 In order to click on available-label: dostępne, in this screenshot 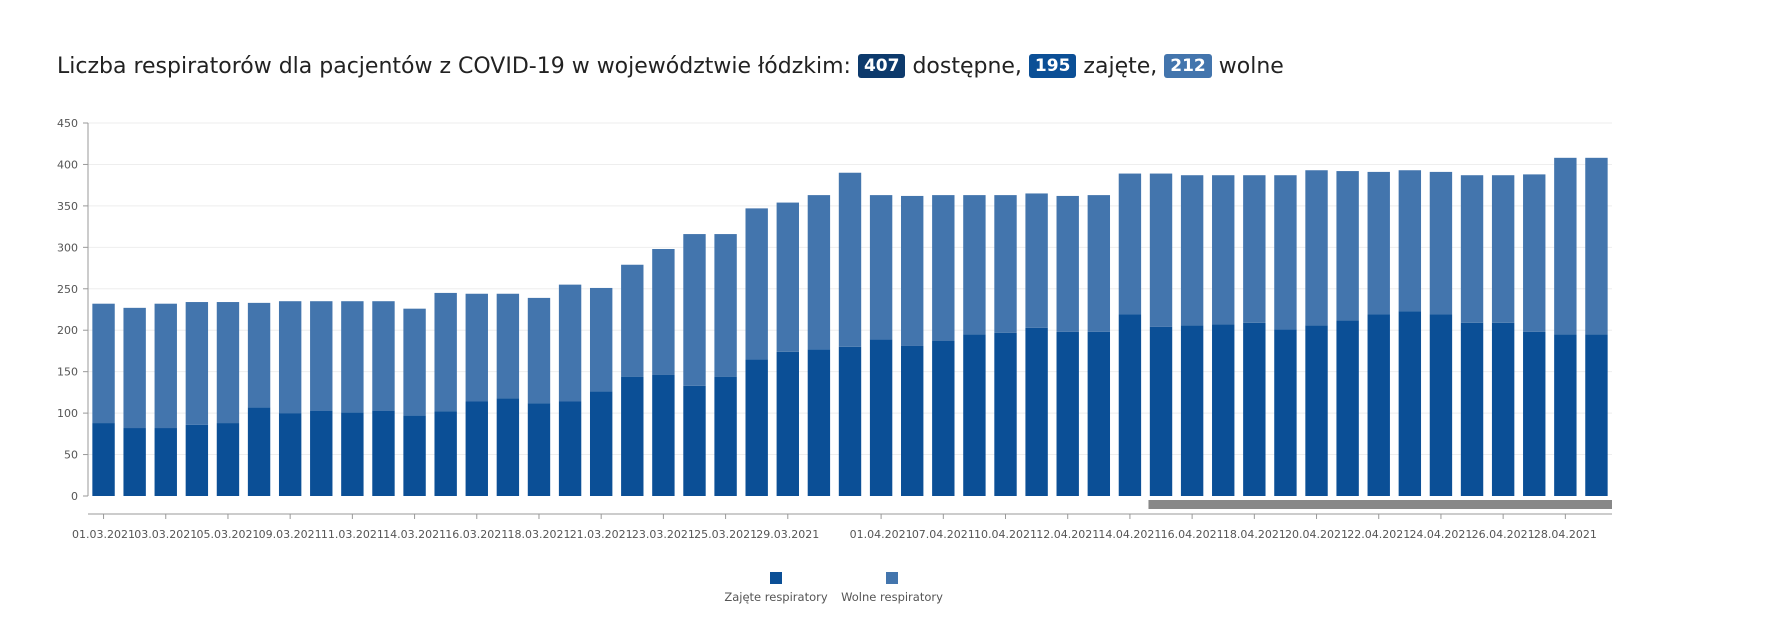, I will do `click(967, 66)`.